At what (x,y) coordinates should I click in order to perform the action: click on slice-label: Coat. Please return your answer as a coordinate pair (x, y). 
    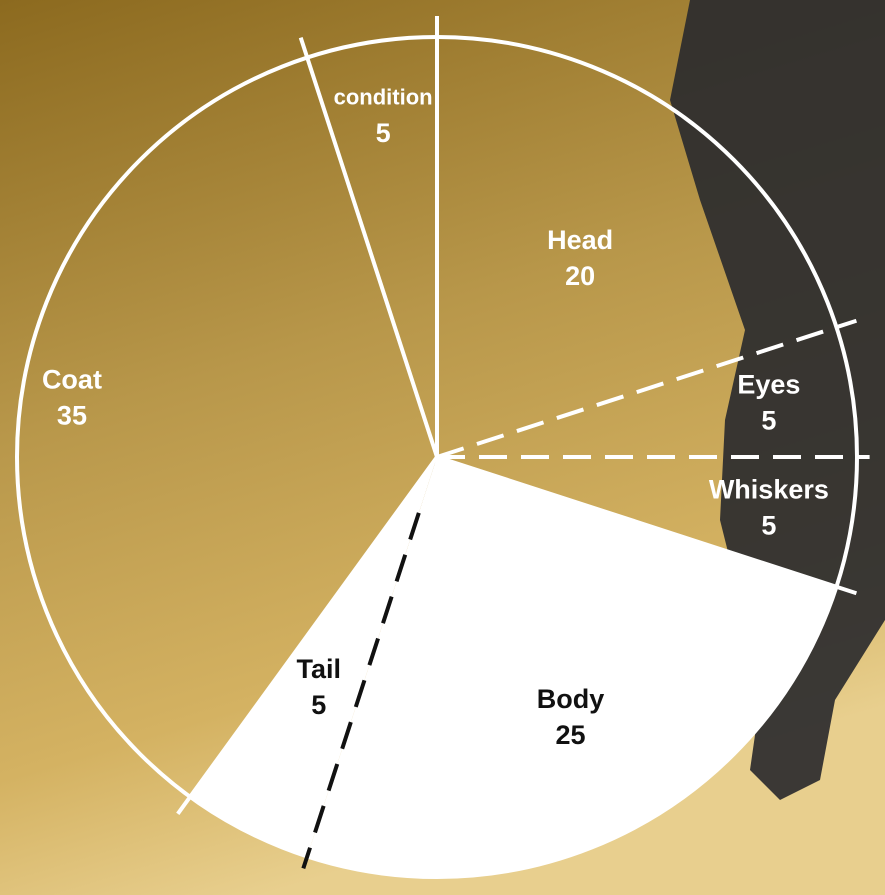
    Looking at the image, I should click on (72, 379).